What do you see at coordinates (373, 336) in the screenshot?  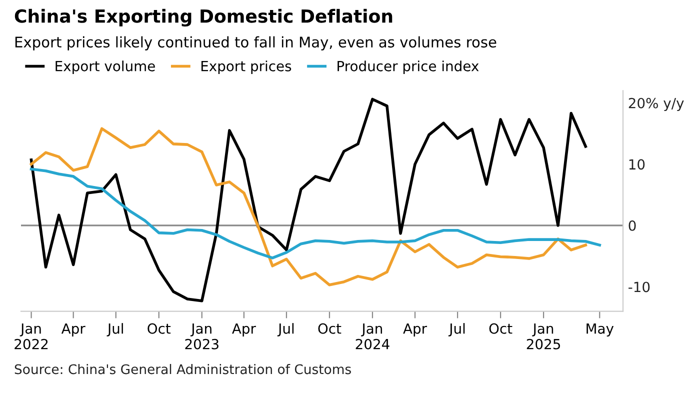 I see `x-tick-label: Jan 2024` at bounding box center [373, 336].